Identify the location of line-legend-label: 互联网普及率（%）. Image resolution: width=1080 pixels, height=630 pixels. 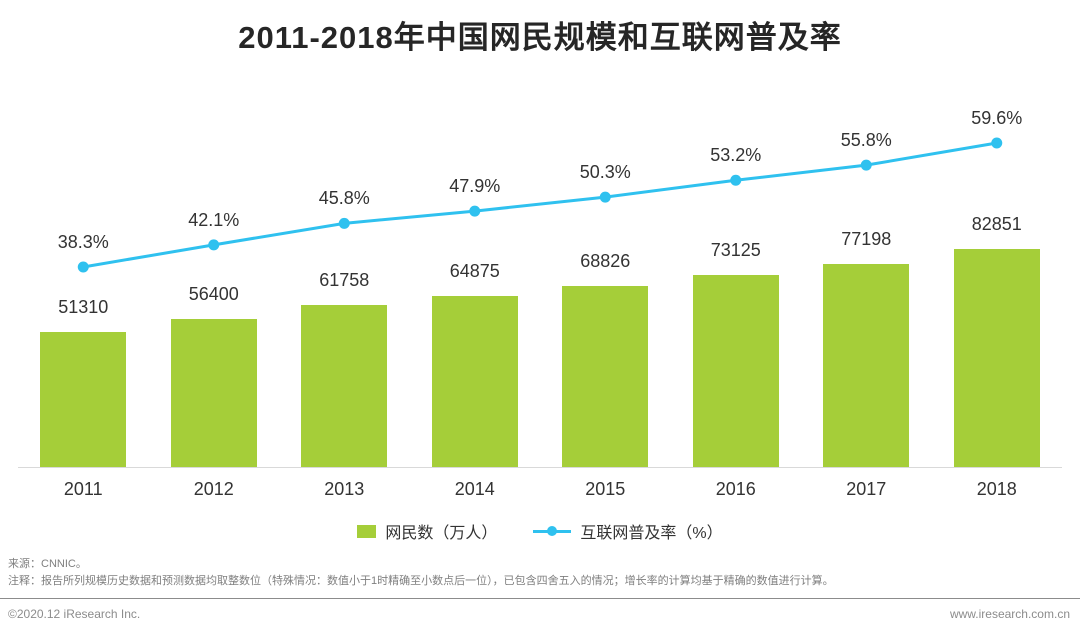
(651, 533).